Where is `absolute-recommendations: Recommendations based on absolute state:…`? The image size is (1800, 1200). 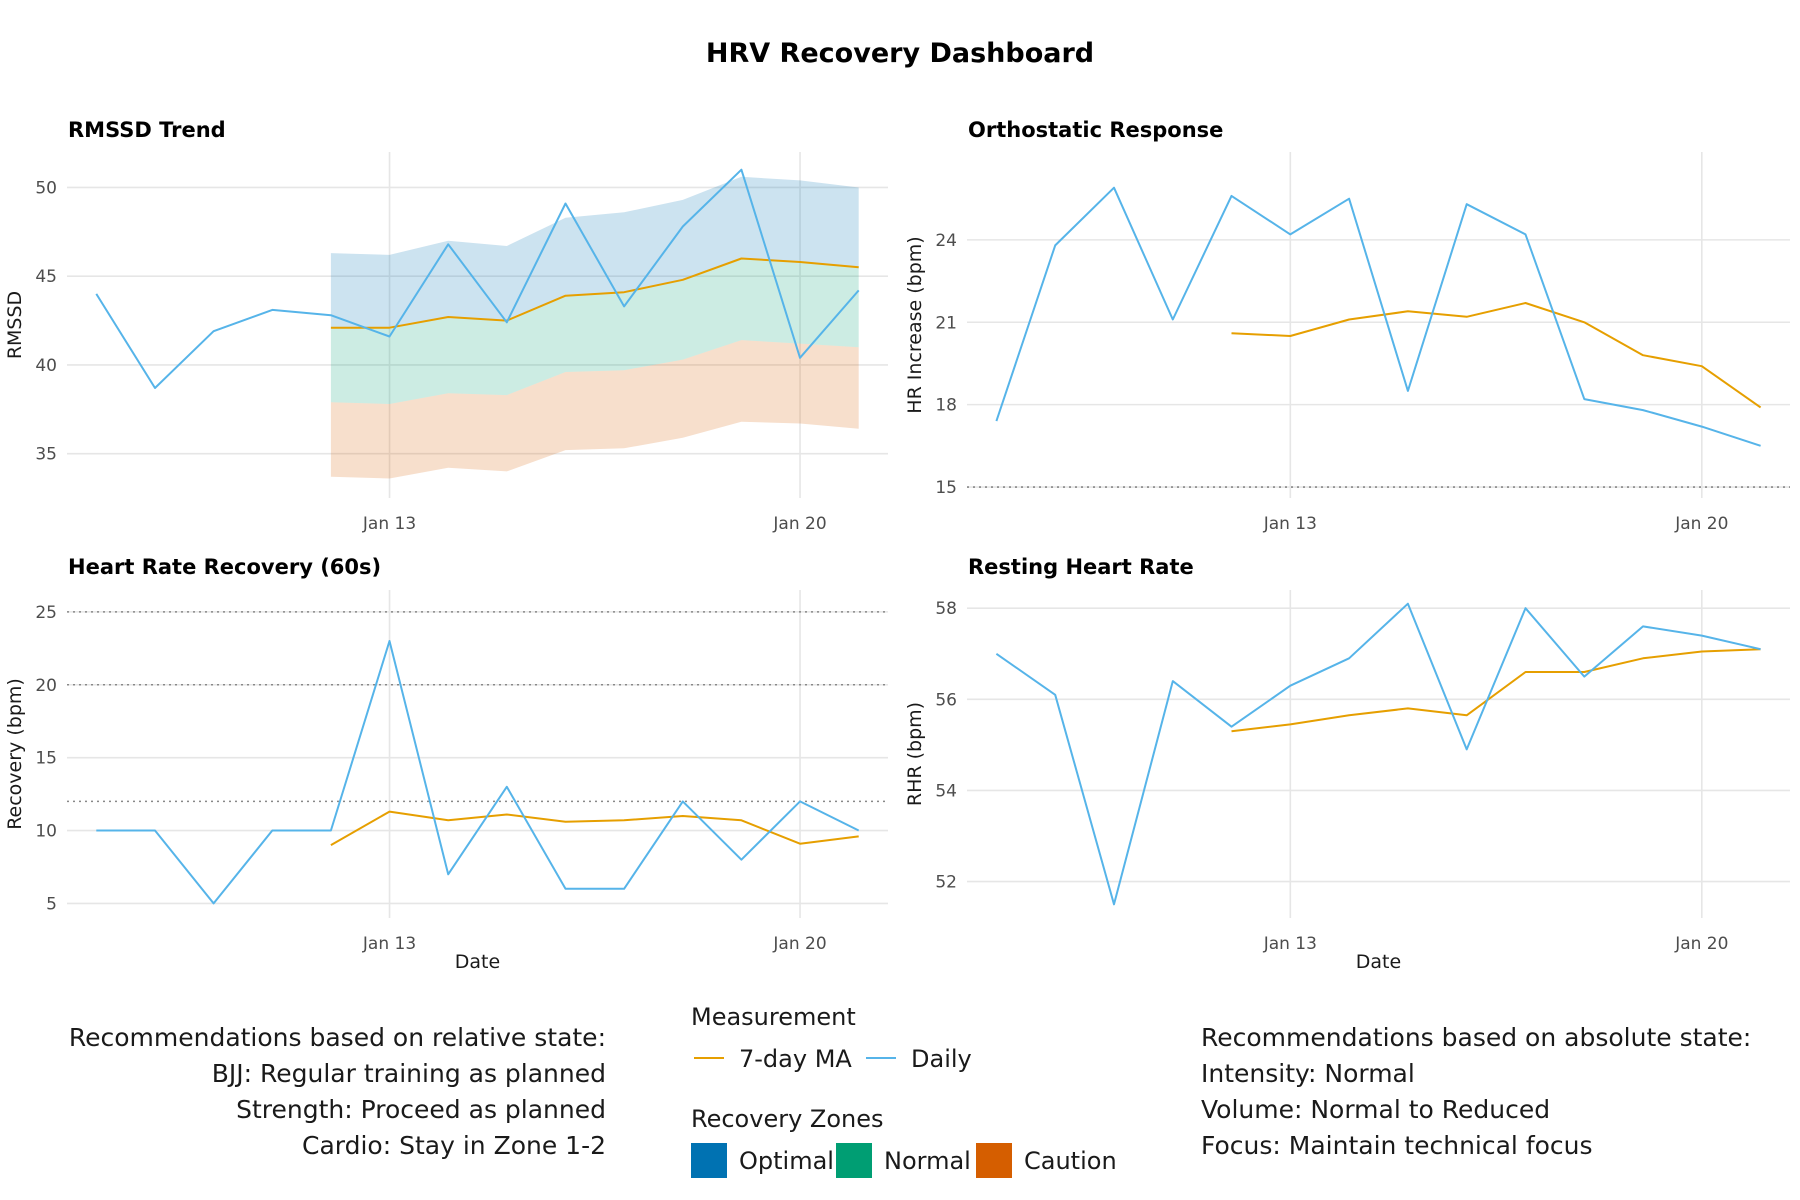
absolute-recommendations: Recommendations based on absolute state:… is located at coordinates (1481, 1092).